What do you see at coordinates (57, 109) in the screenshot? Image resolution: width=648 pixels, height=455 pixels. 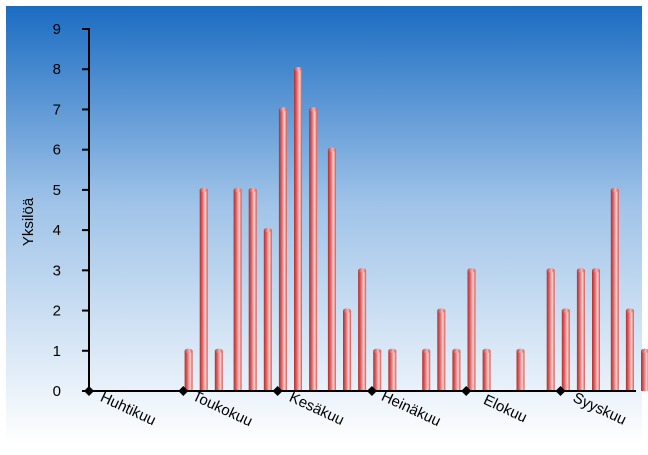 I see `y-tick-label: 7` at bounding box center [57, 109].